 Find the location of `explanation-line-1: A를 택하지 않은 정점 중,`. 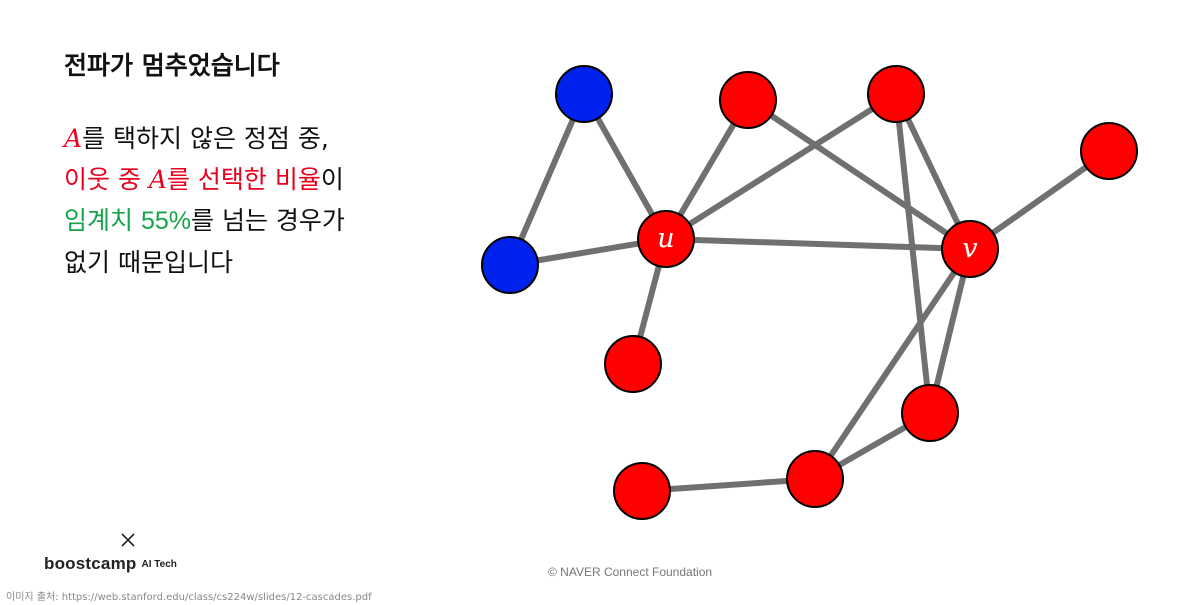

explanation-line-1: A를 택하지 않은 정점 중, is located at coordinates (204, 138).